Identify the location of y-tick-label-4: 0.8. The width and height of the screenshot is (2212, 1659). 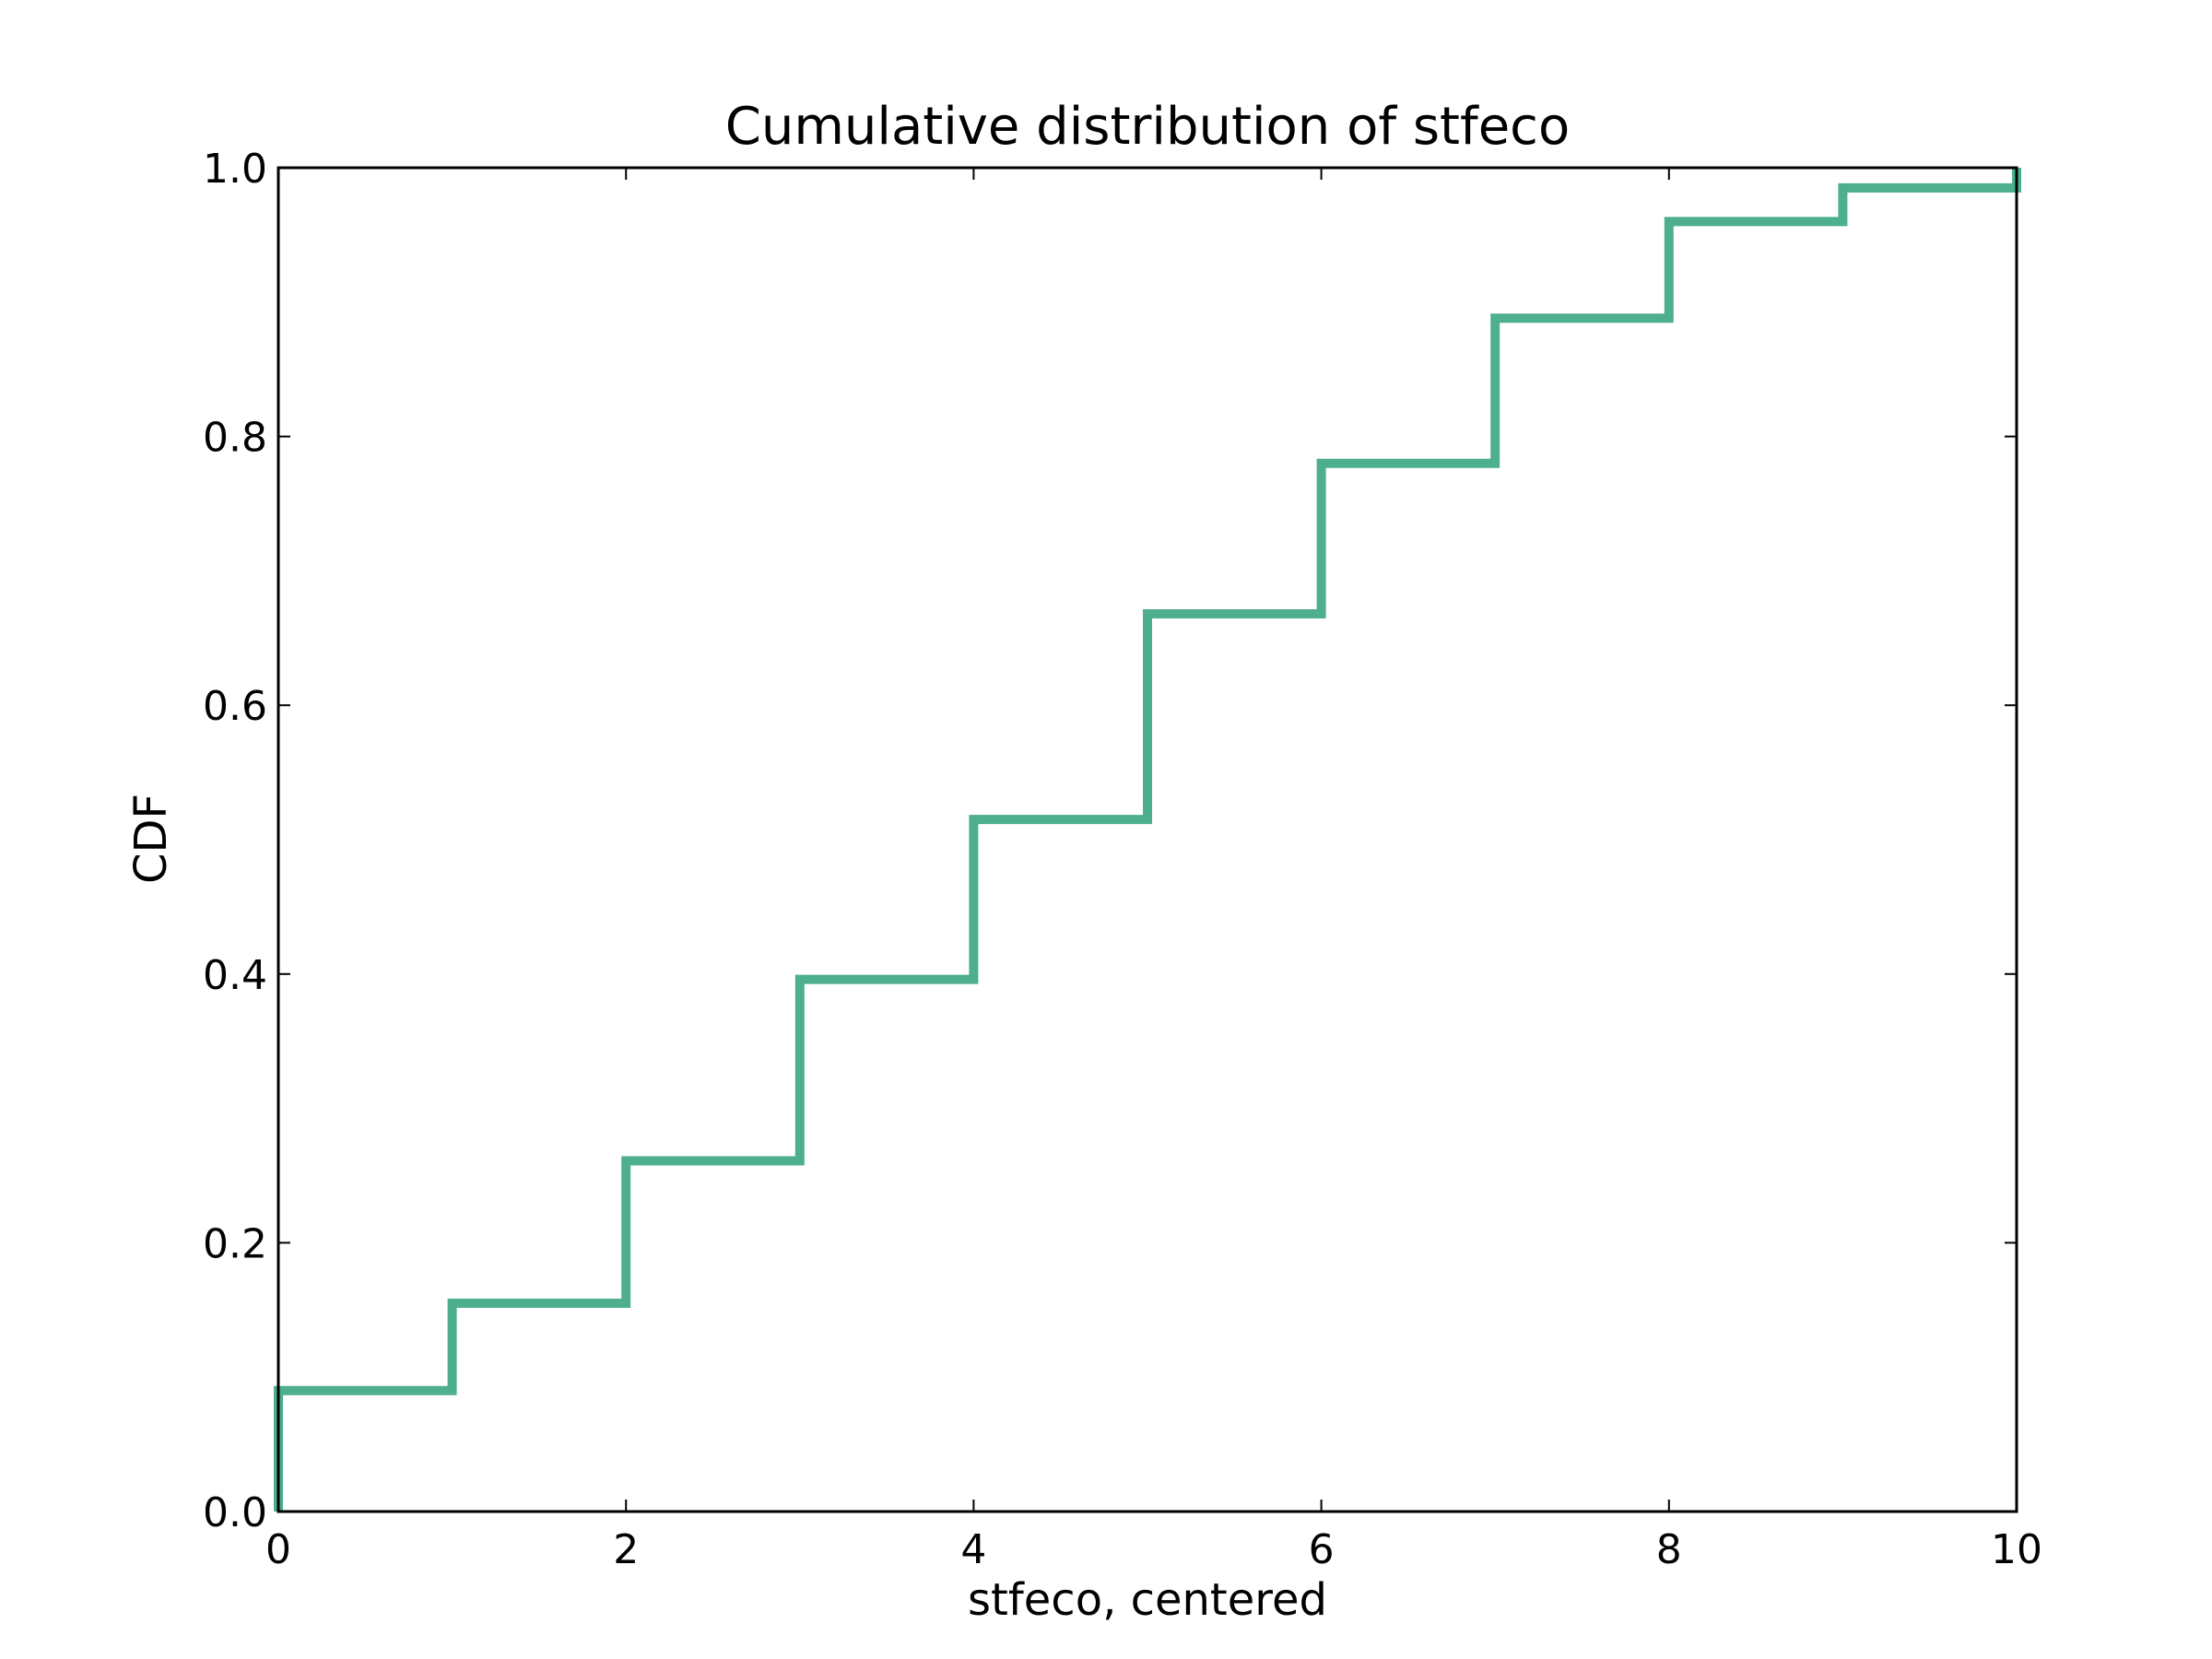
(235, 438).